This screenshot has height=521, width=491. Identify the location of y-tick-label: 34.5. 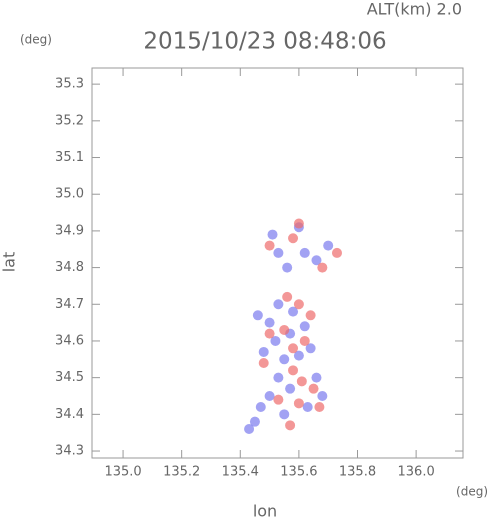
(69, 377).